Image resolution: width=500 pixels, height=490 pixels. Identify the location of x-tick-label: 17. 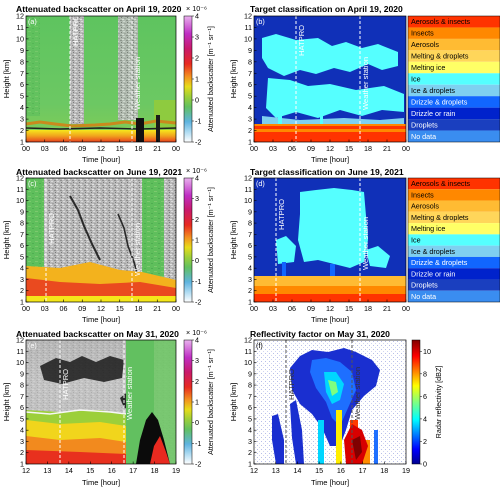
(133, 470).